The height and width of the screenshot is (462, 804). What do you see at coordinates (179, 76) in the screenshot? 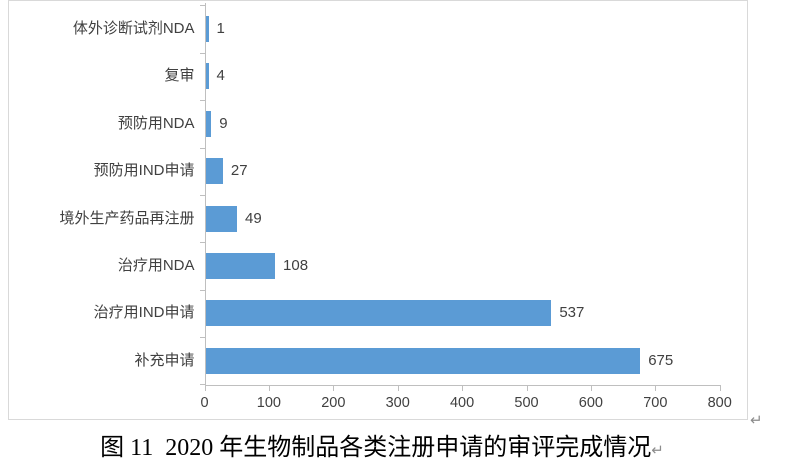
I see `category-label: 复审` at bounding box center [179, 76].